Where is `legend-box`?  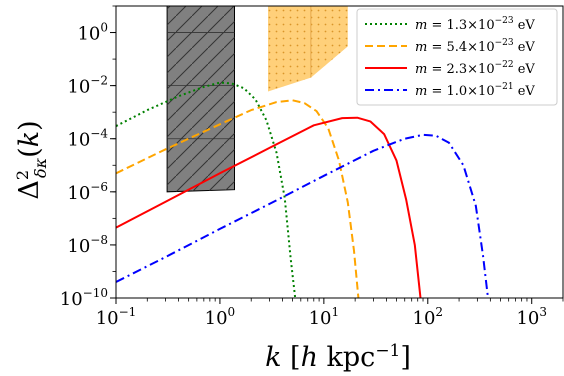
legend-box is located at coordinates (457, 57).